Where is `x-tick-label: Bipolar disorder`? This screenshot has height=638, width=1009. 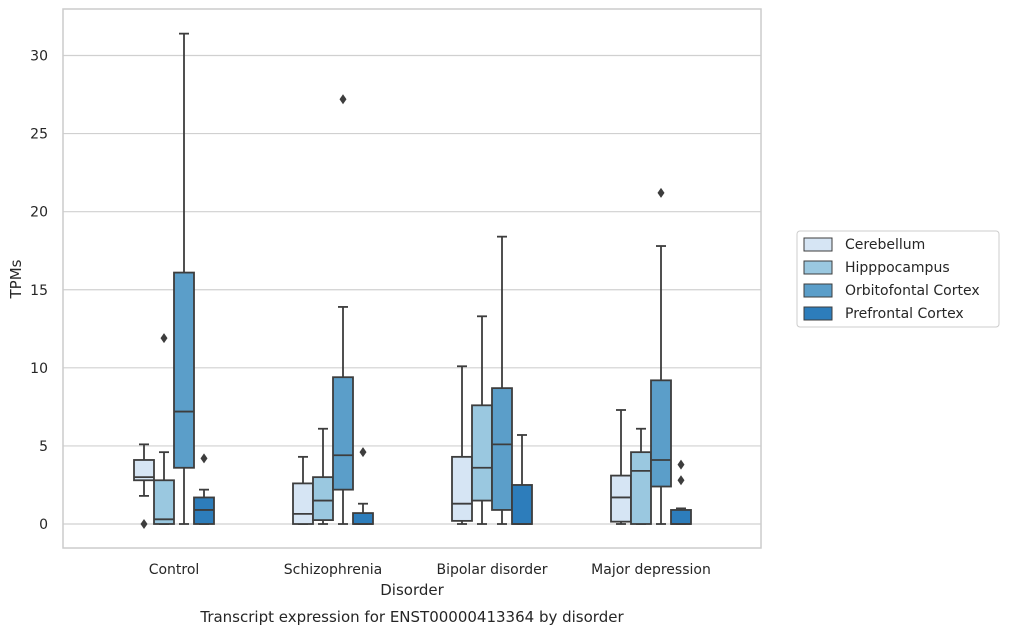 x-tick-label: Bipolar disorder is located at coordinates (491, 570).